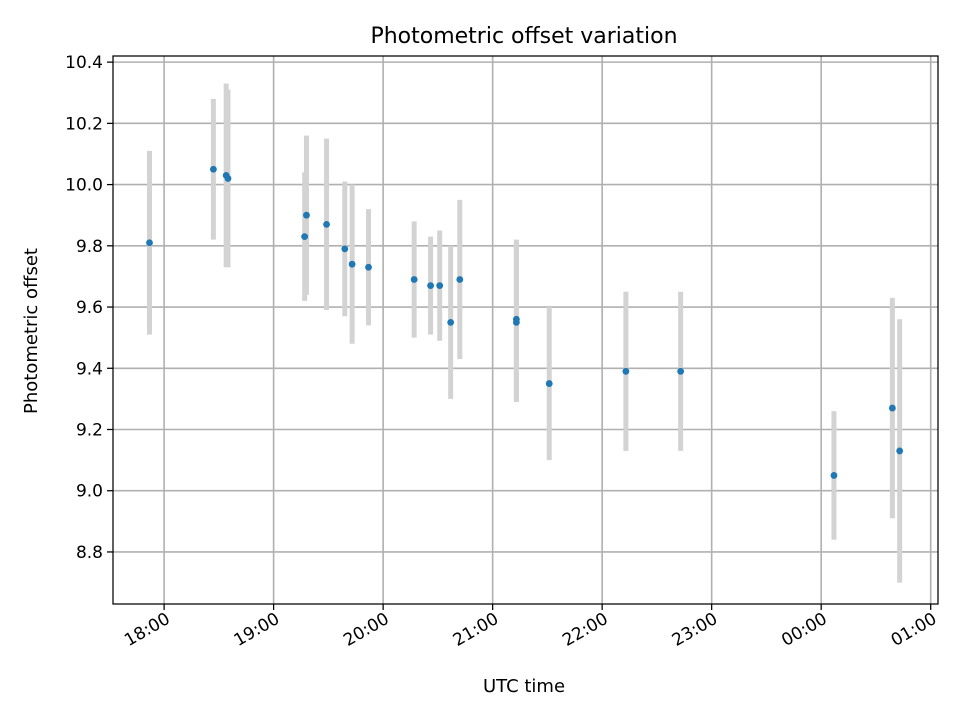  I want to click on y-tick-label: 9.2, so click(89, 430).